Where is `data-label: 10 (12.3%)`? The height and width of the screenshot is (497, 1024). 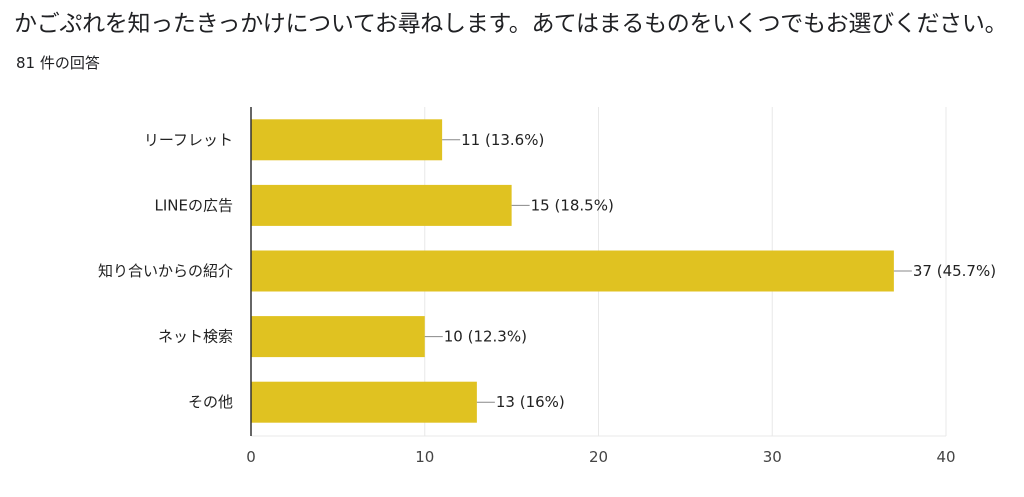
data-label: 10 (12.3%) is located at coordinates (485, 337).